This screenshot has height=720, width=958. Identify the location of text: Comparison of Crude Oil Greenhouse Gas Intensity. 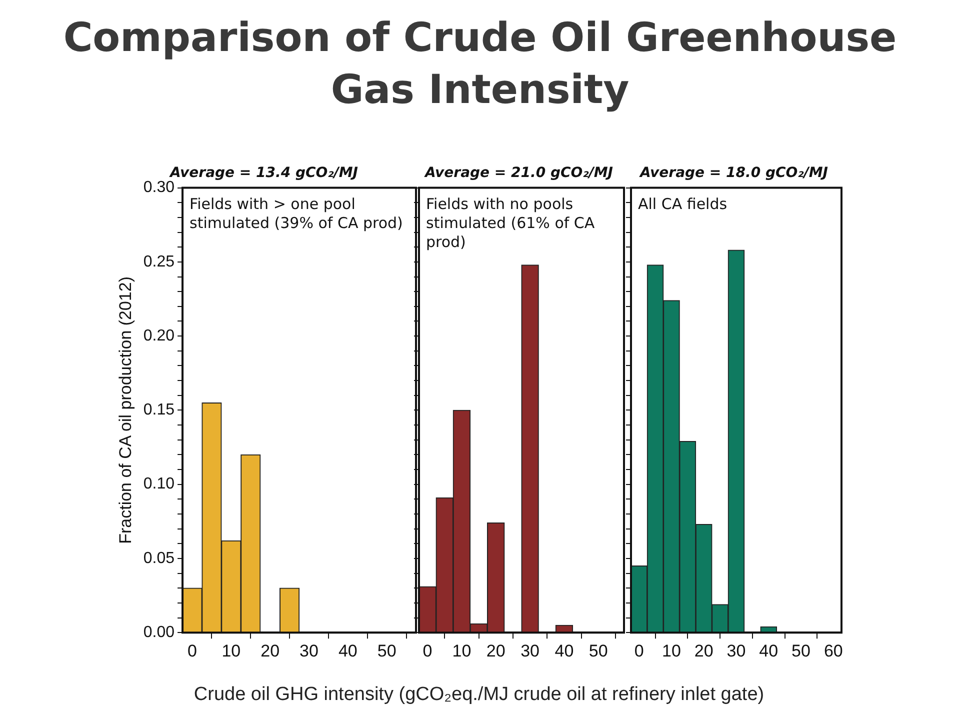
(480, 64).